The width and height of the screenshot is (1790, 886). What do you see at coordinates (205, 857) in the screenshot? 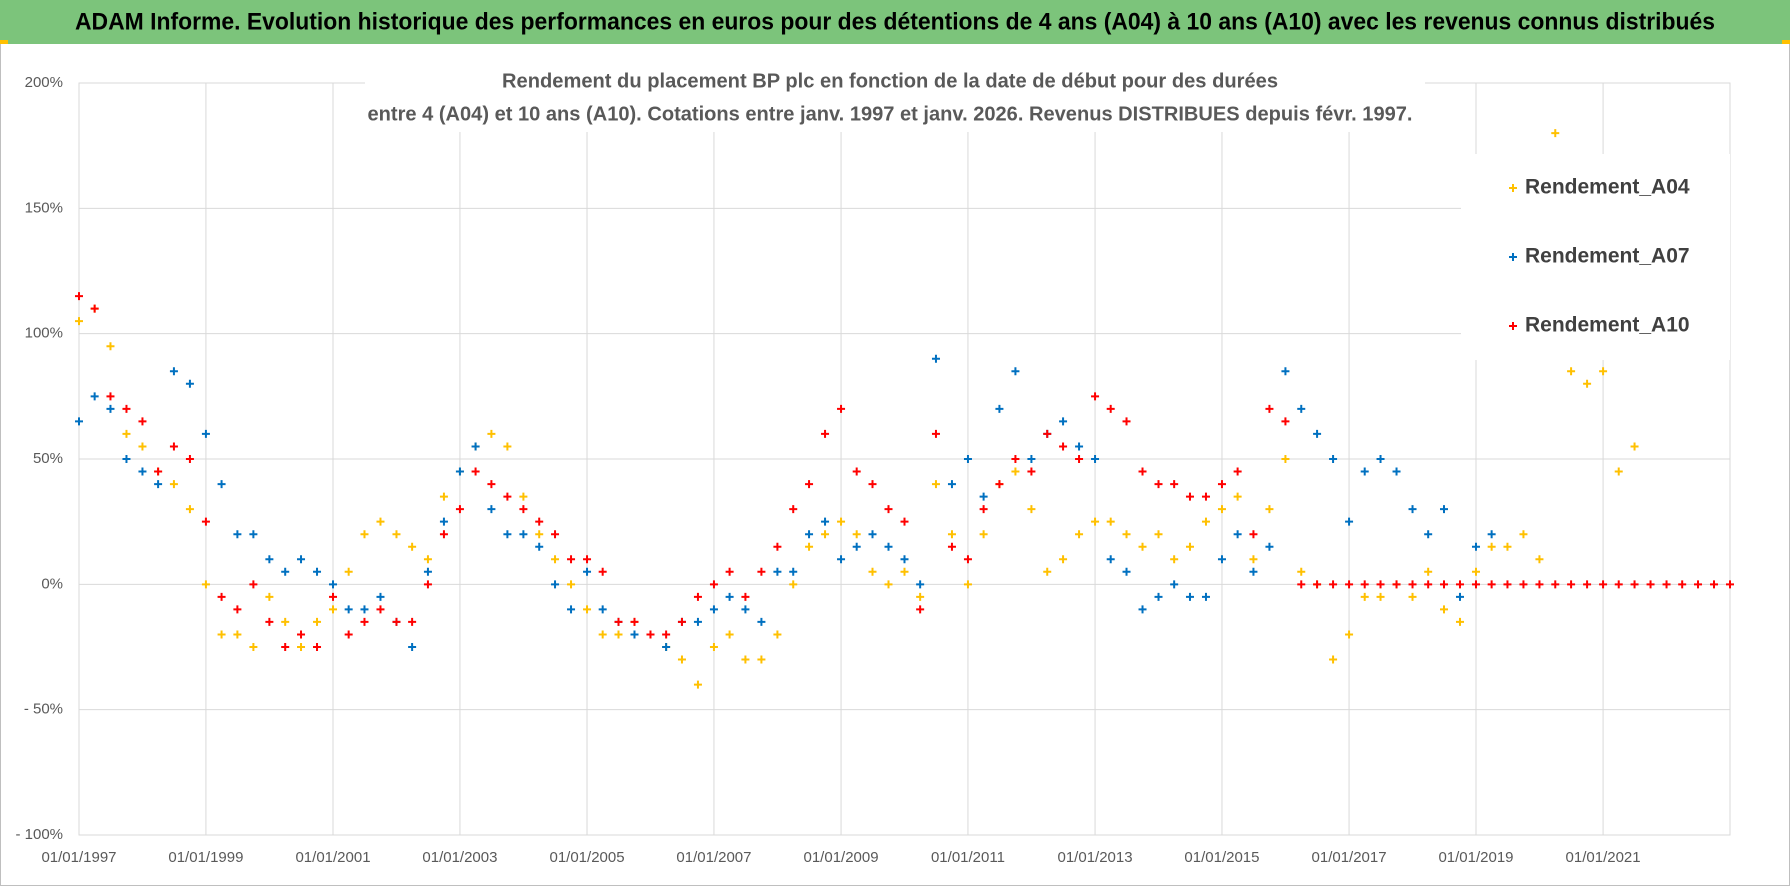
I see `x-tick-label: 01/01/1999` at bounding box center [205, 857].